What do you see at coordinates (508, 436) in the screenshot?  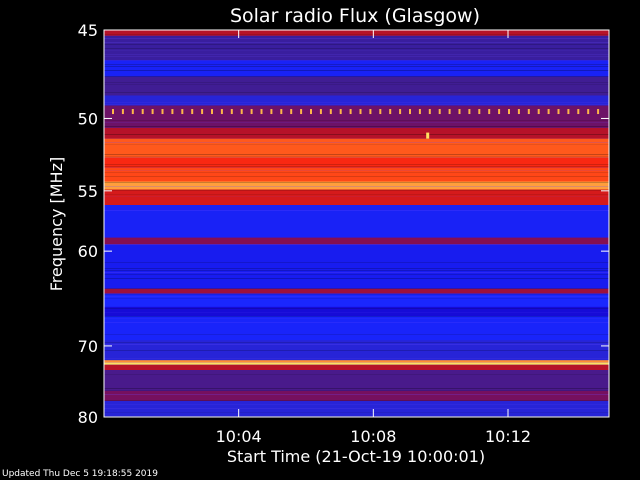 I see `x-tick-label: 10:12` at bounding box center [508, 436].